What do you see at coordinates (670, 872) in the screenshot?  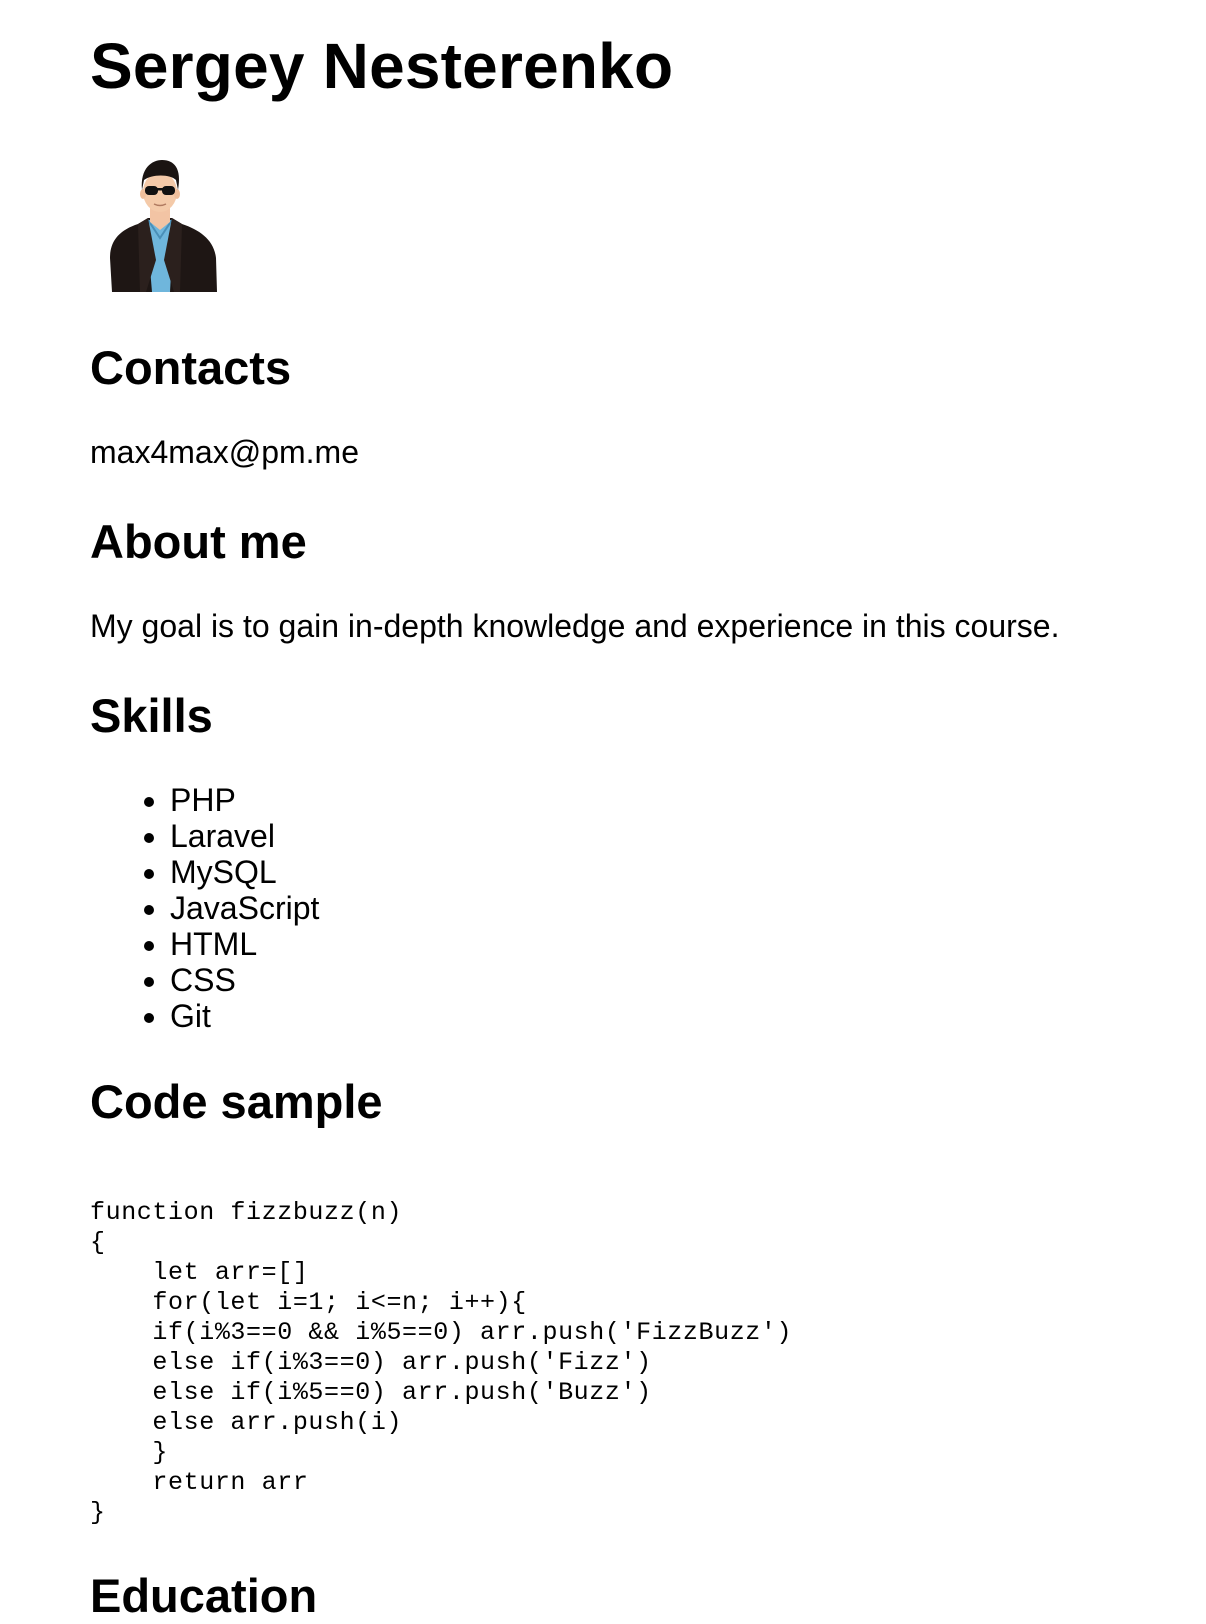 I see `list-item: MySQL` at bounding box center [670, 872].